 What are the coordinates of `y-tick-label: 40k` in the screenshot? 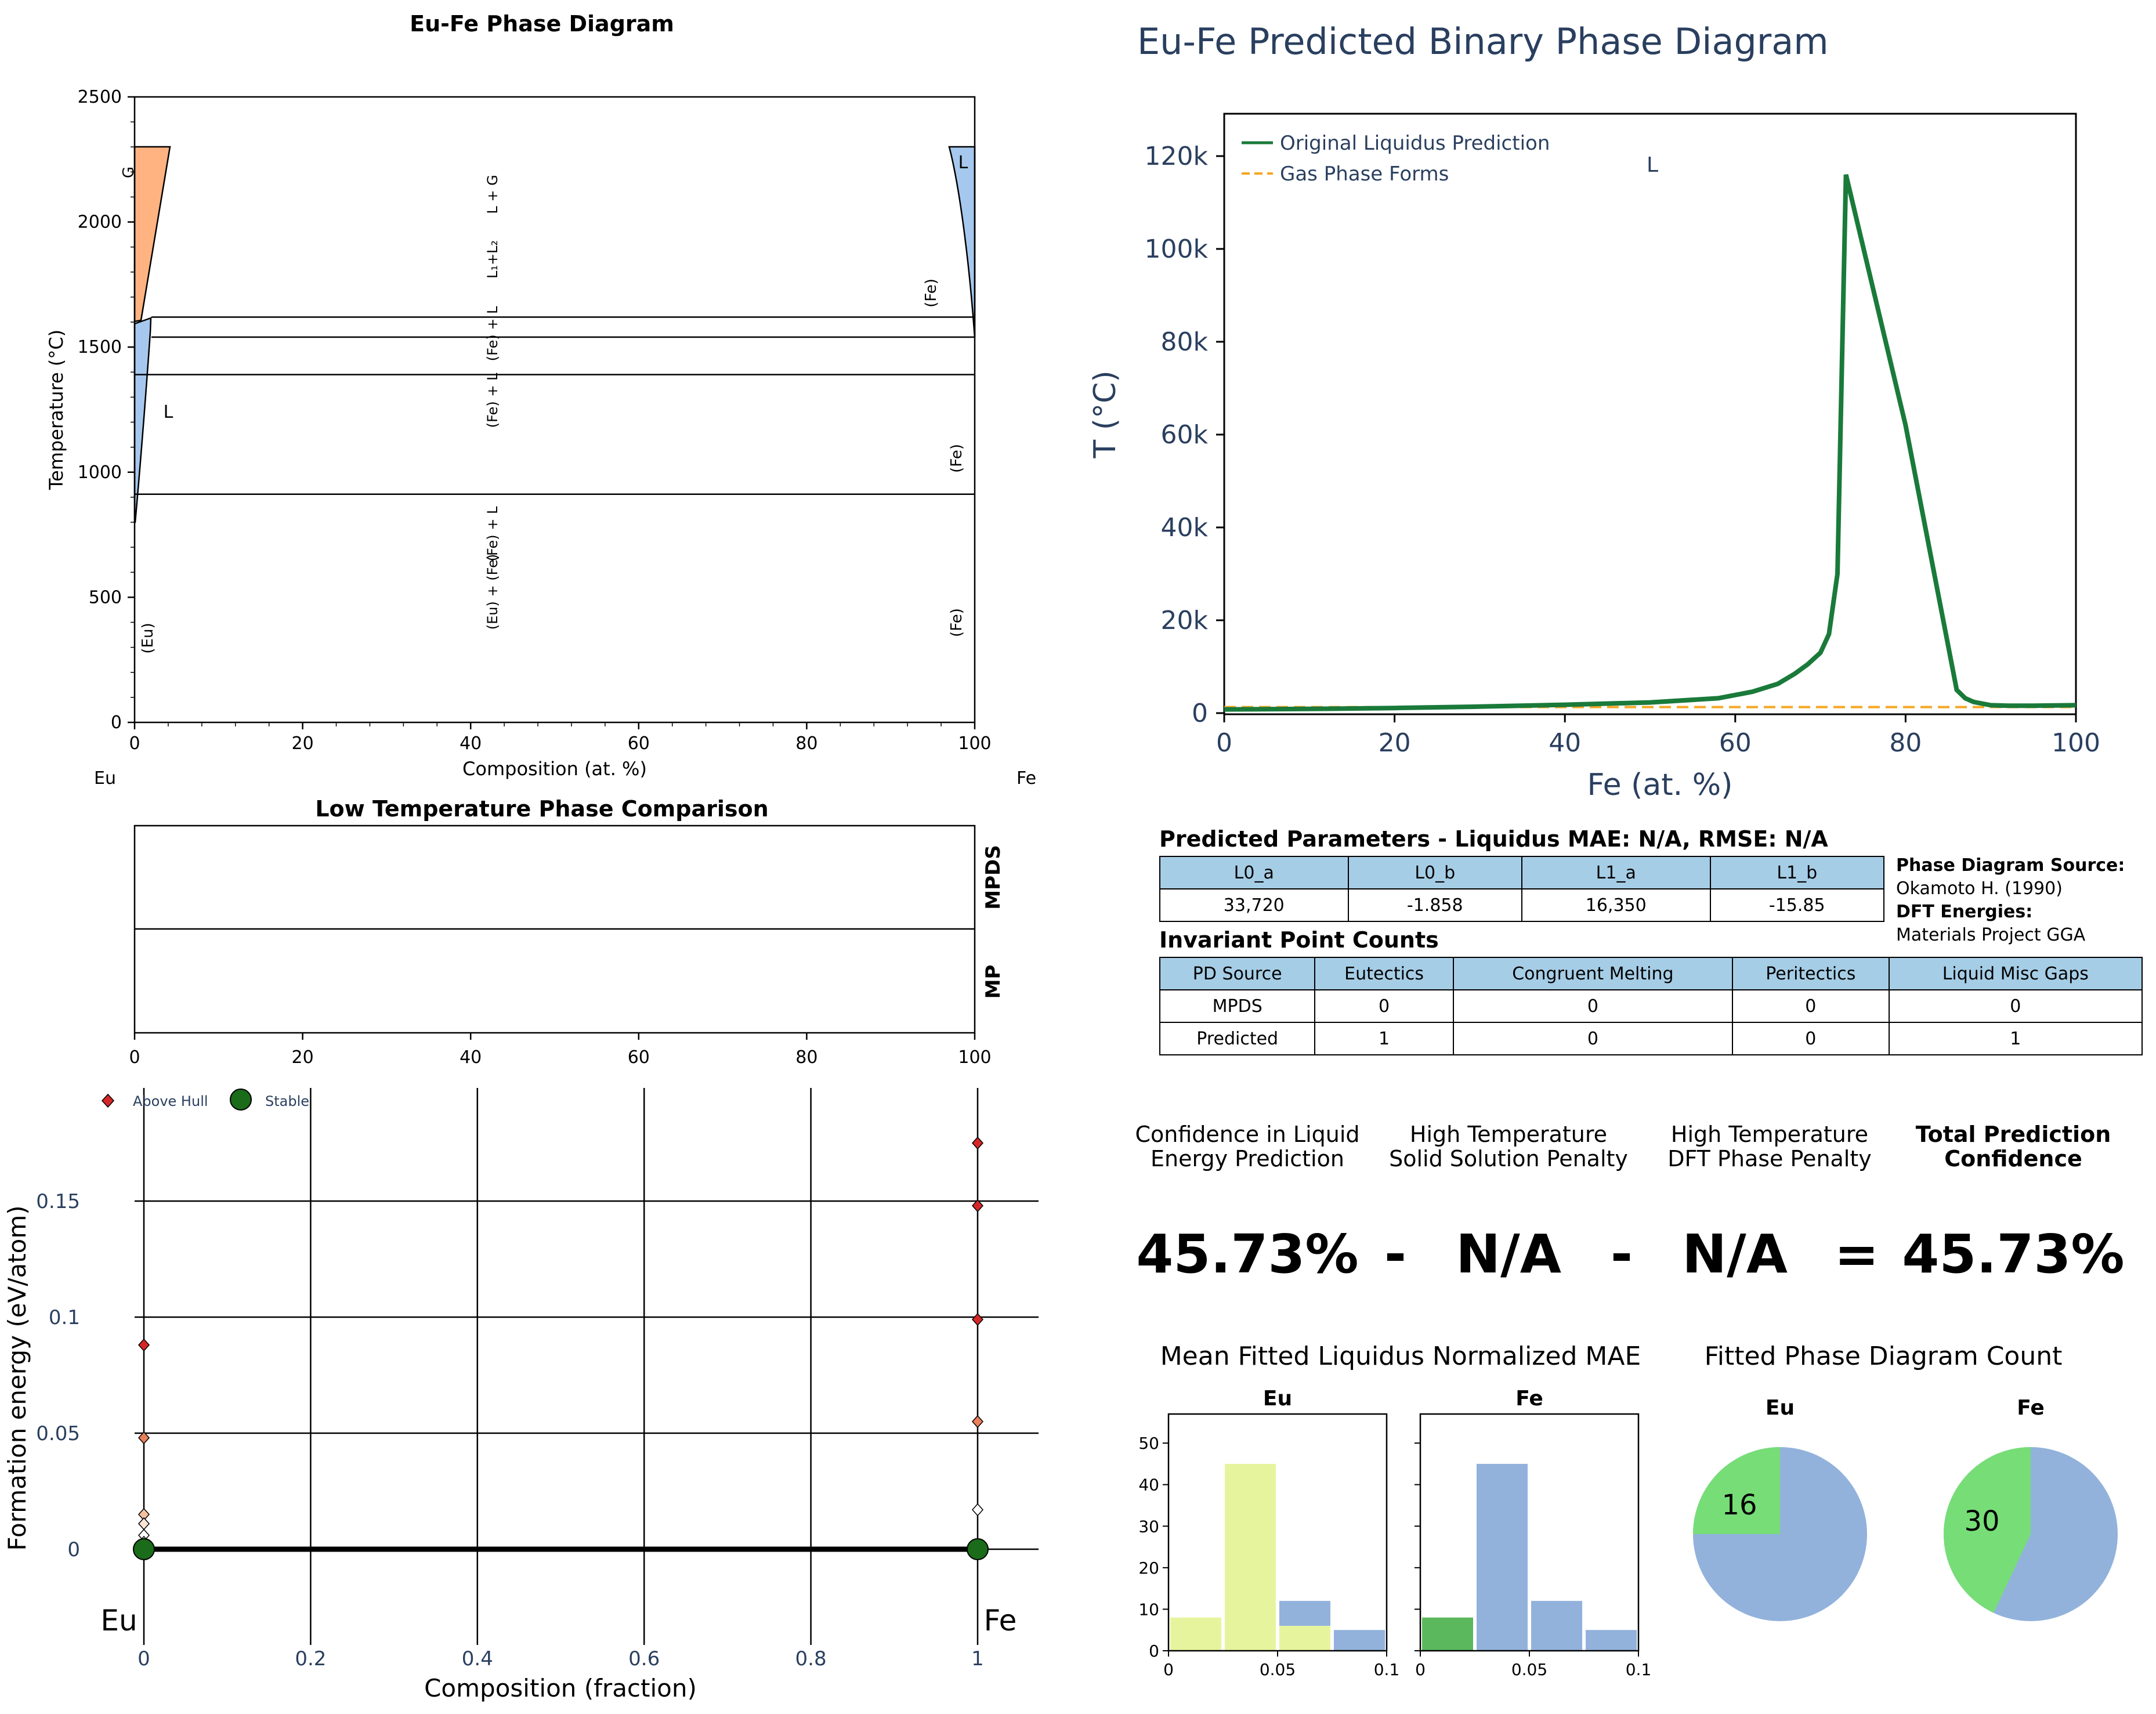 It's located at (1185, 528).